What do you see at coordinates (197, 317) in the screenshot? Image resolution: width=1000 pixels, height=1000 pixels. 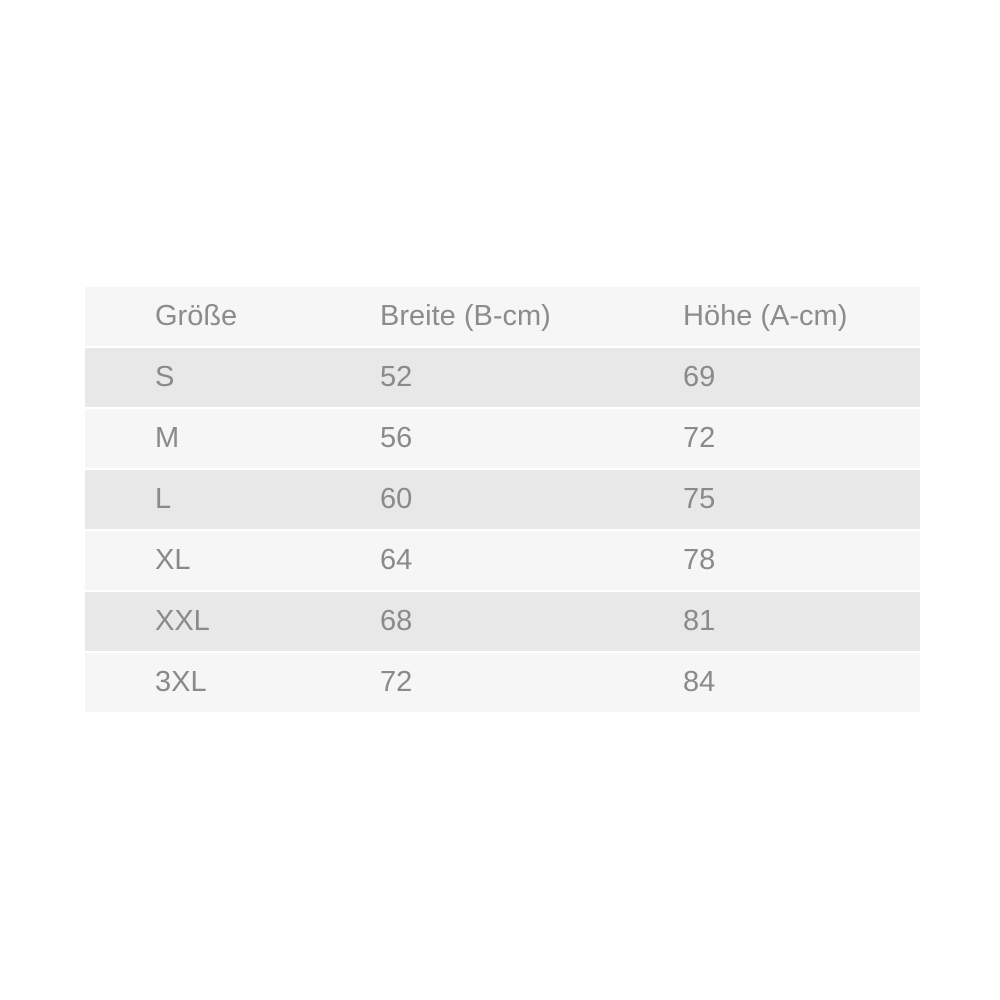 I see `column-header-size: Größe` at bounding box center [197, 317].